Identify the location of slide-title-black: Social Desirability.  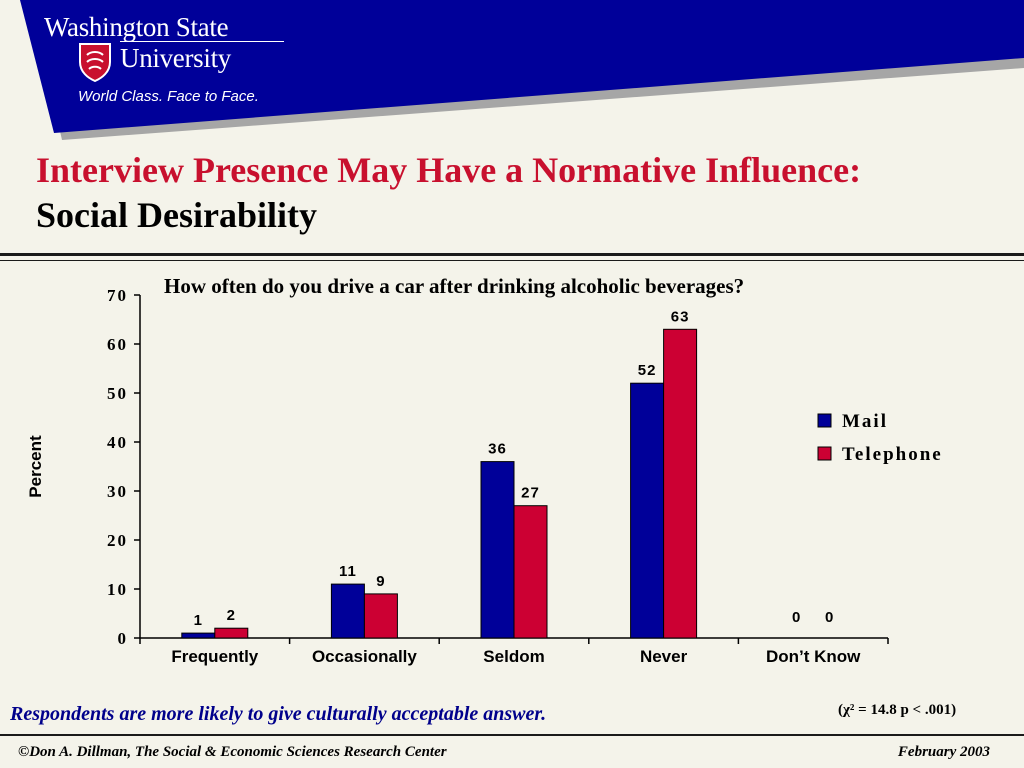
(176, 215).